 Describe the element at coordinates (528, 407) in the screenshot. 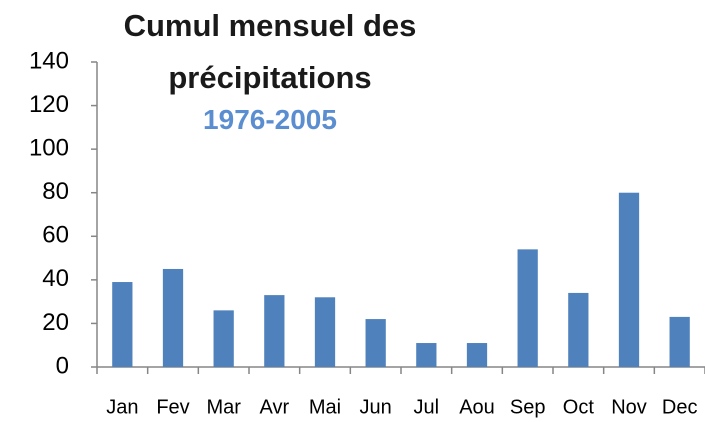

I see `x-tick-label: Sep` at that location.